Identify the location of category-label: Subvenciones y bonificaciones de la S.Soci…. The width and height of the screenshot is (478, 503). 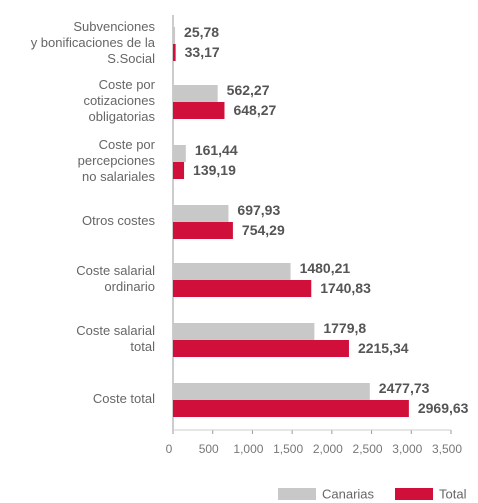
(93, 42).